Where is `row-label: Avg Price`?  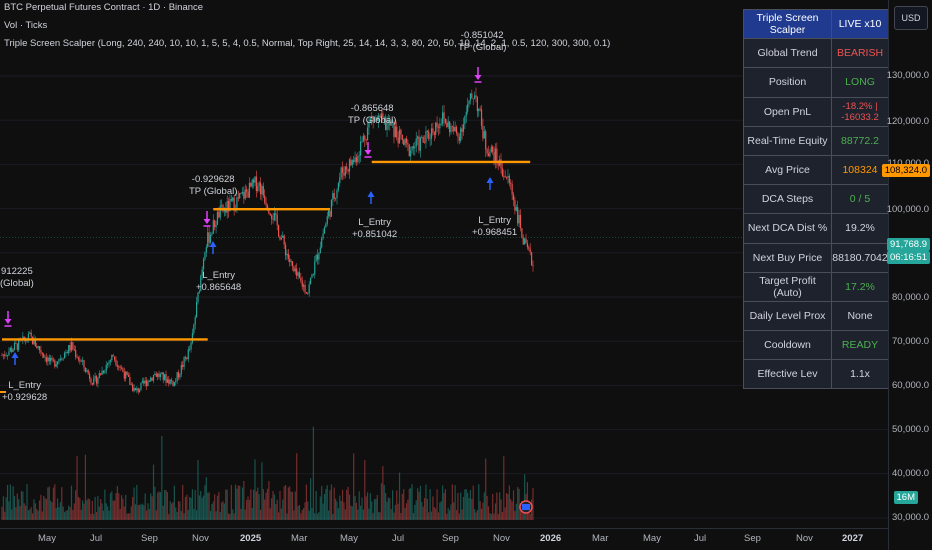 row-label: Avg Price is located at coordinates (787, 170).